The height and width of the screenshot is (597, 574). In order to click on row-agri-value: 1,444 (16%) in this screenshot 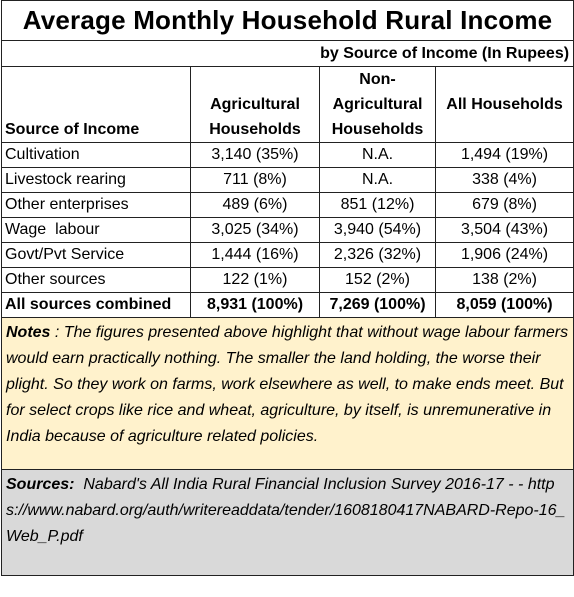, I will do `click(255, 255)`.